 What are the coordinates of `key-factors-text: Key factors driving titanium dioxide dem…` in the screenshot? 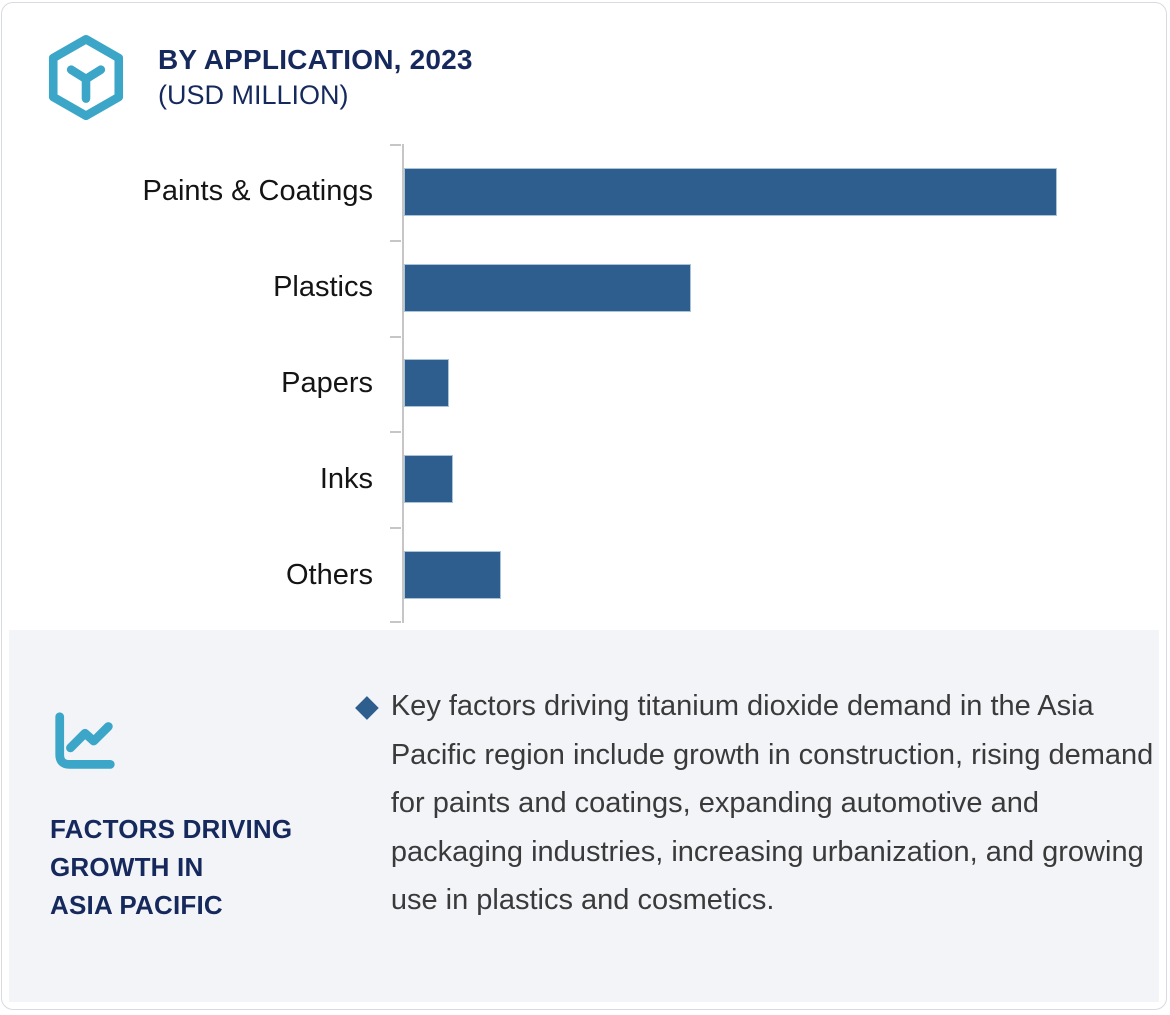 It's located at (772, 803).